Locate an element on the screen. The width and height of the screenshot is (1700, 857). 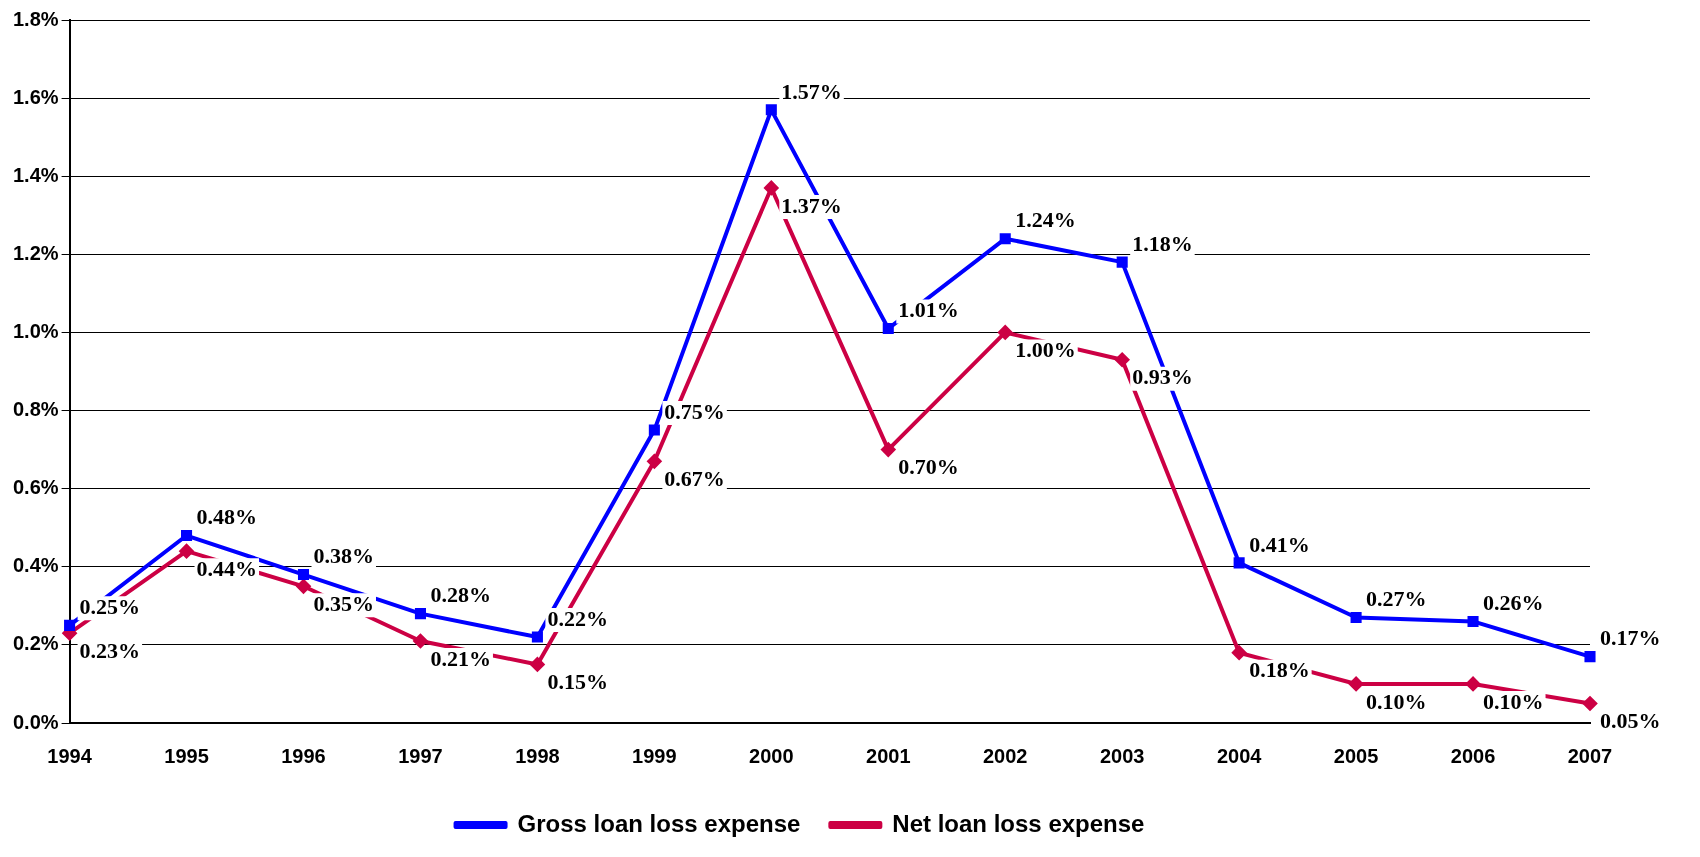
data-label: 0.21% is located at coordinates (460, 658).